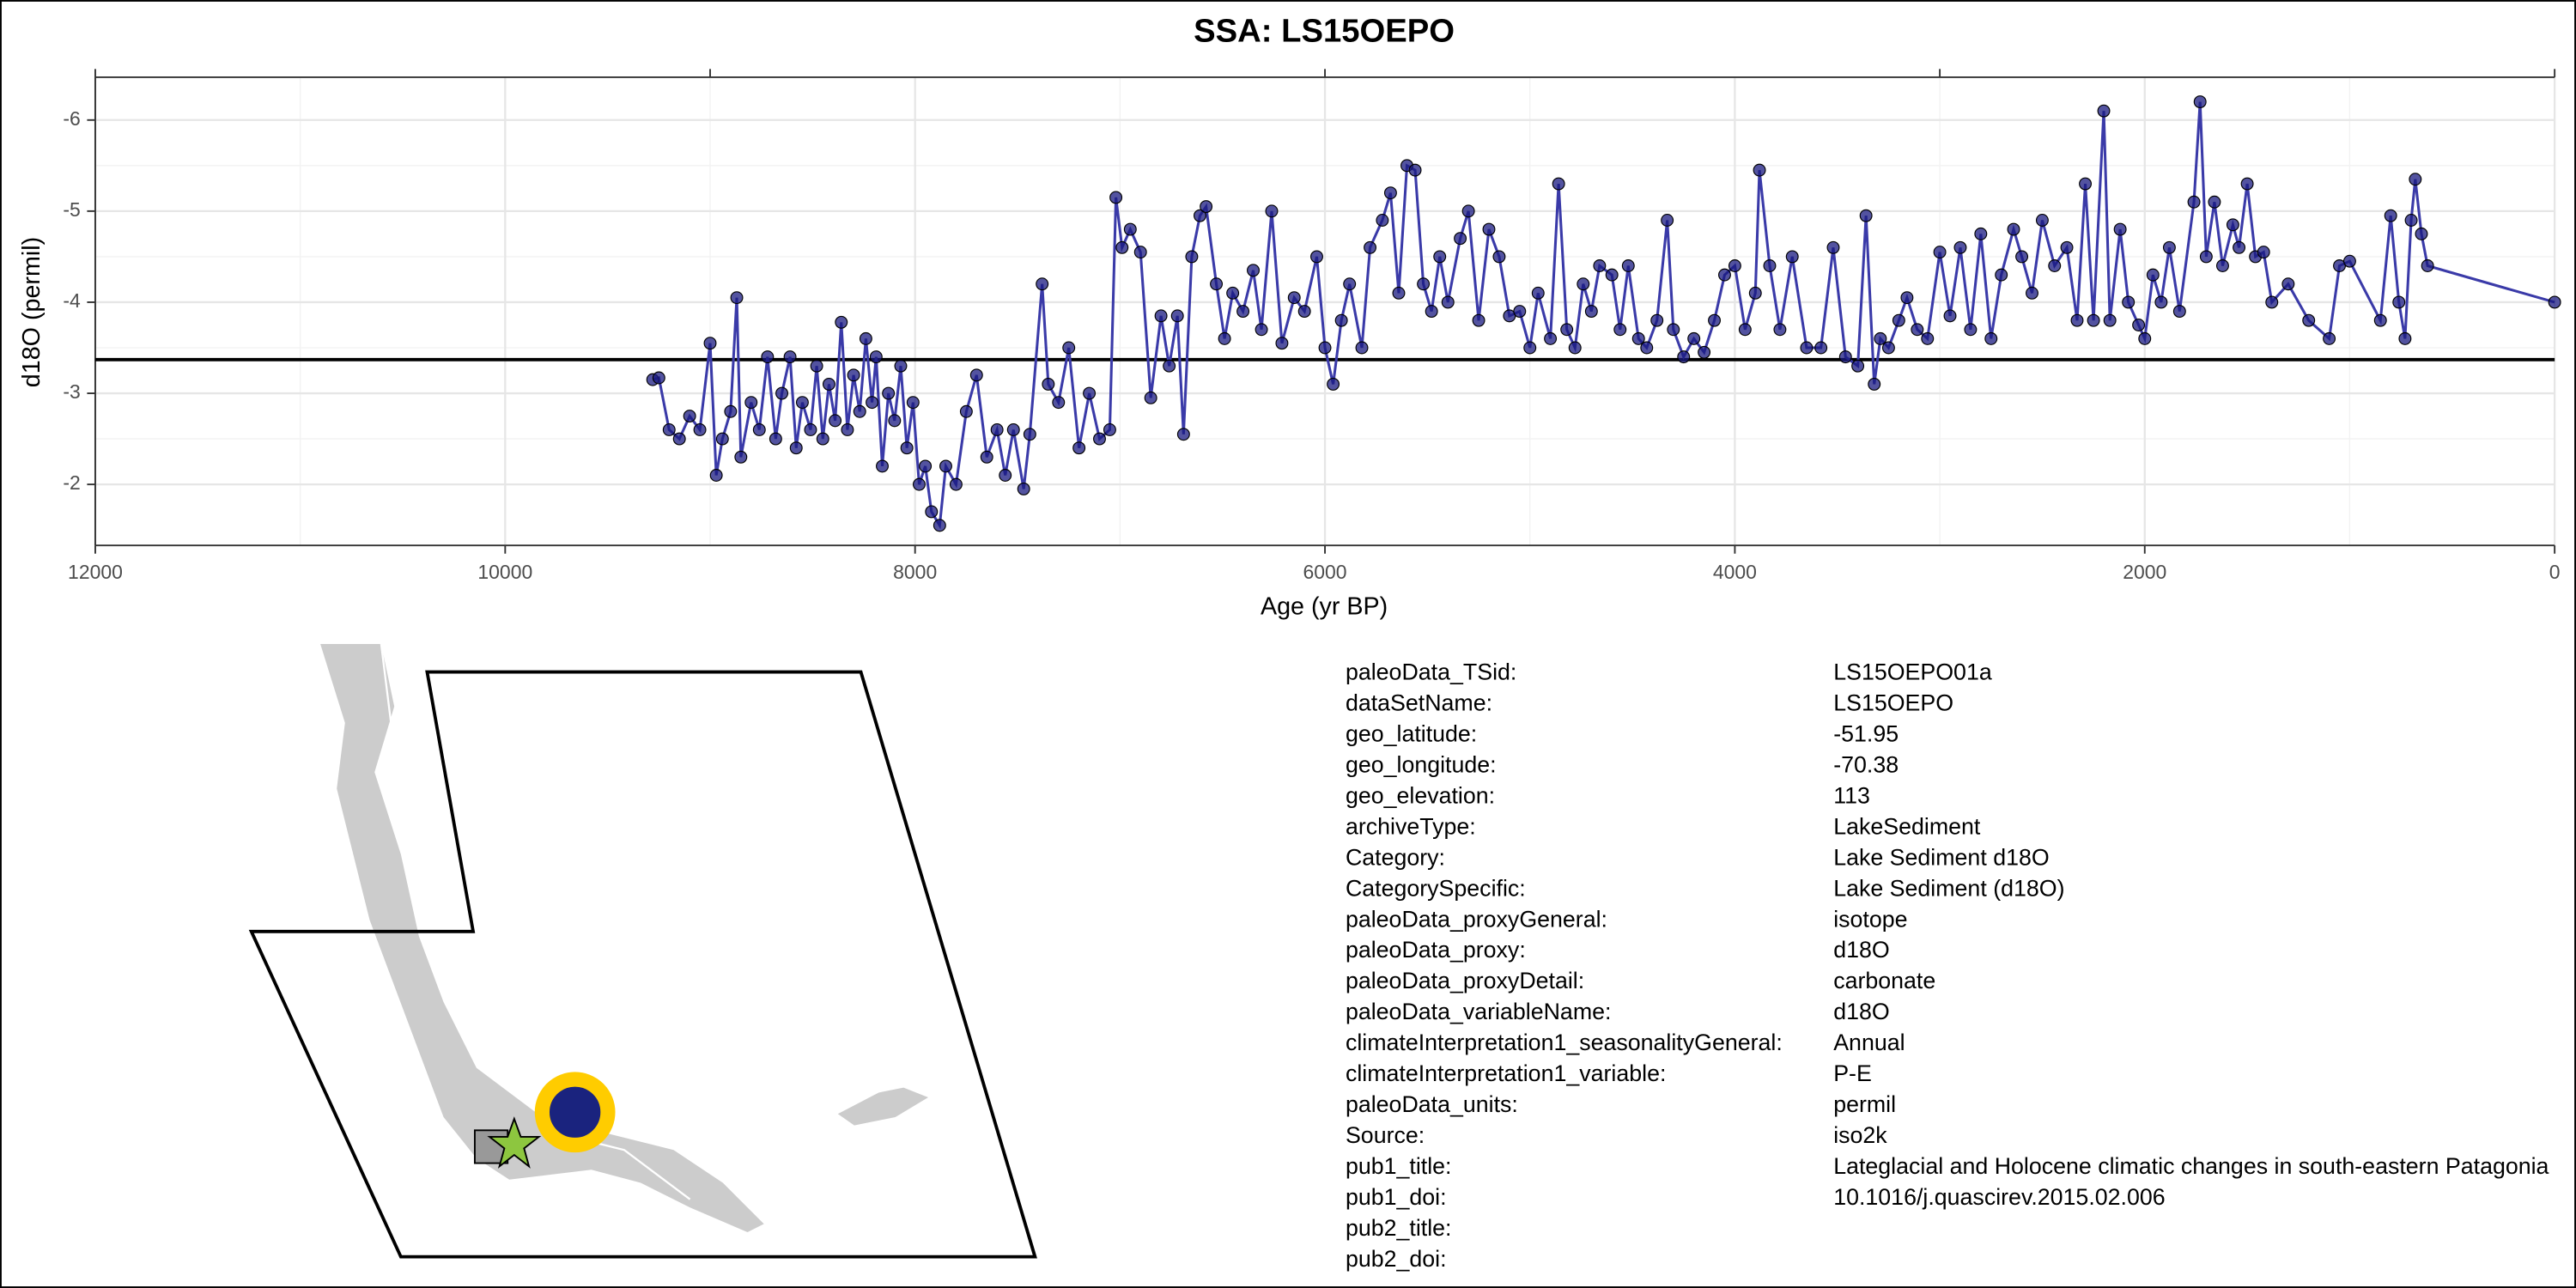 The height and width of the screenshot is (1288, 2576). Describe the element at coordinates (1866, 733) in the screenshot. I see `metadata-value: -51.95` at that location.